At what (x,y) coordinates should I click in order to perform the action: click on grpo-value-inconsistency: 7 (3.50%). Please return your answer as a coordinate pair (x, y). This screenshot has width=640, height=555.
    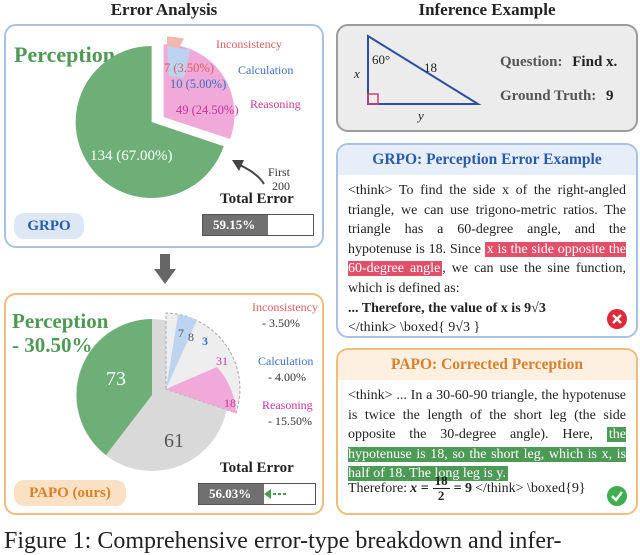
    Looking at the image, I should click on (189, 68).